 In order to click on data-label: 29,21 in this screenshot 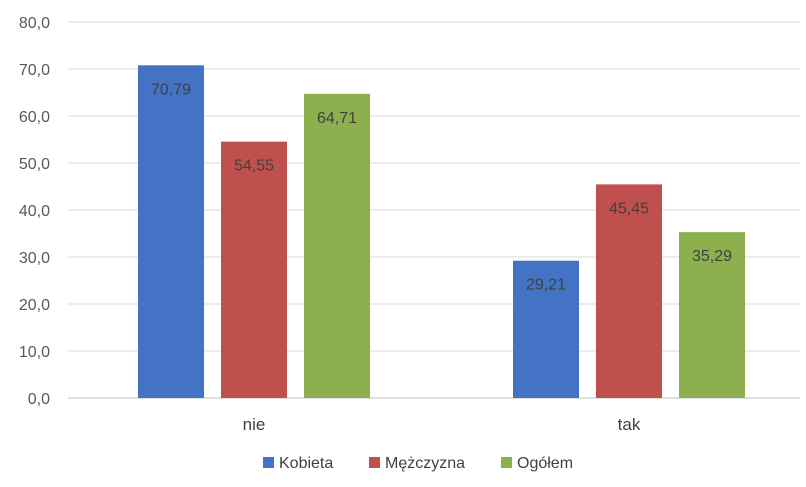, I will do `click(546, 285)`.